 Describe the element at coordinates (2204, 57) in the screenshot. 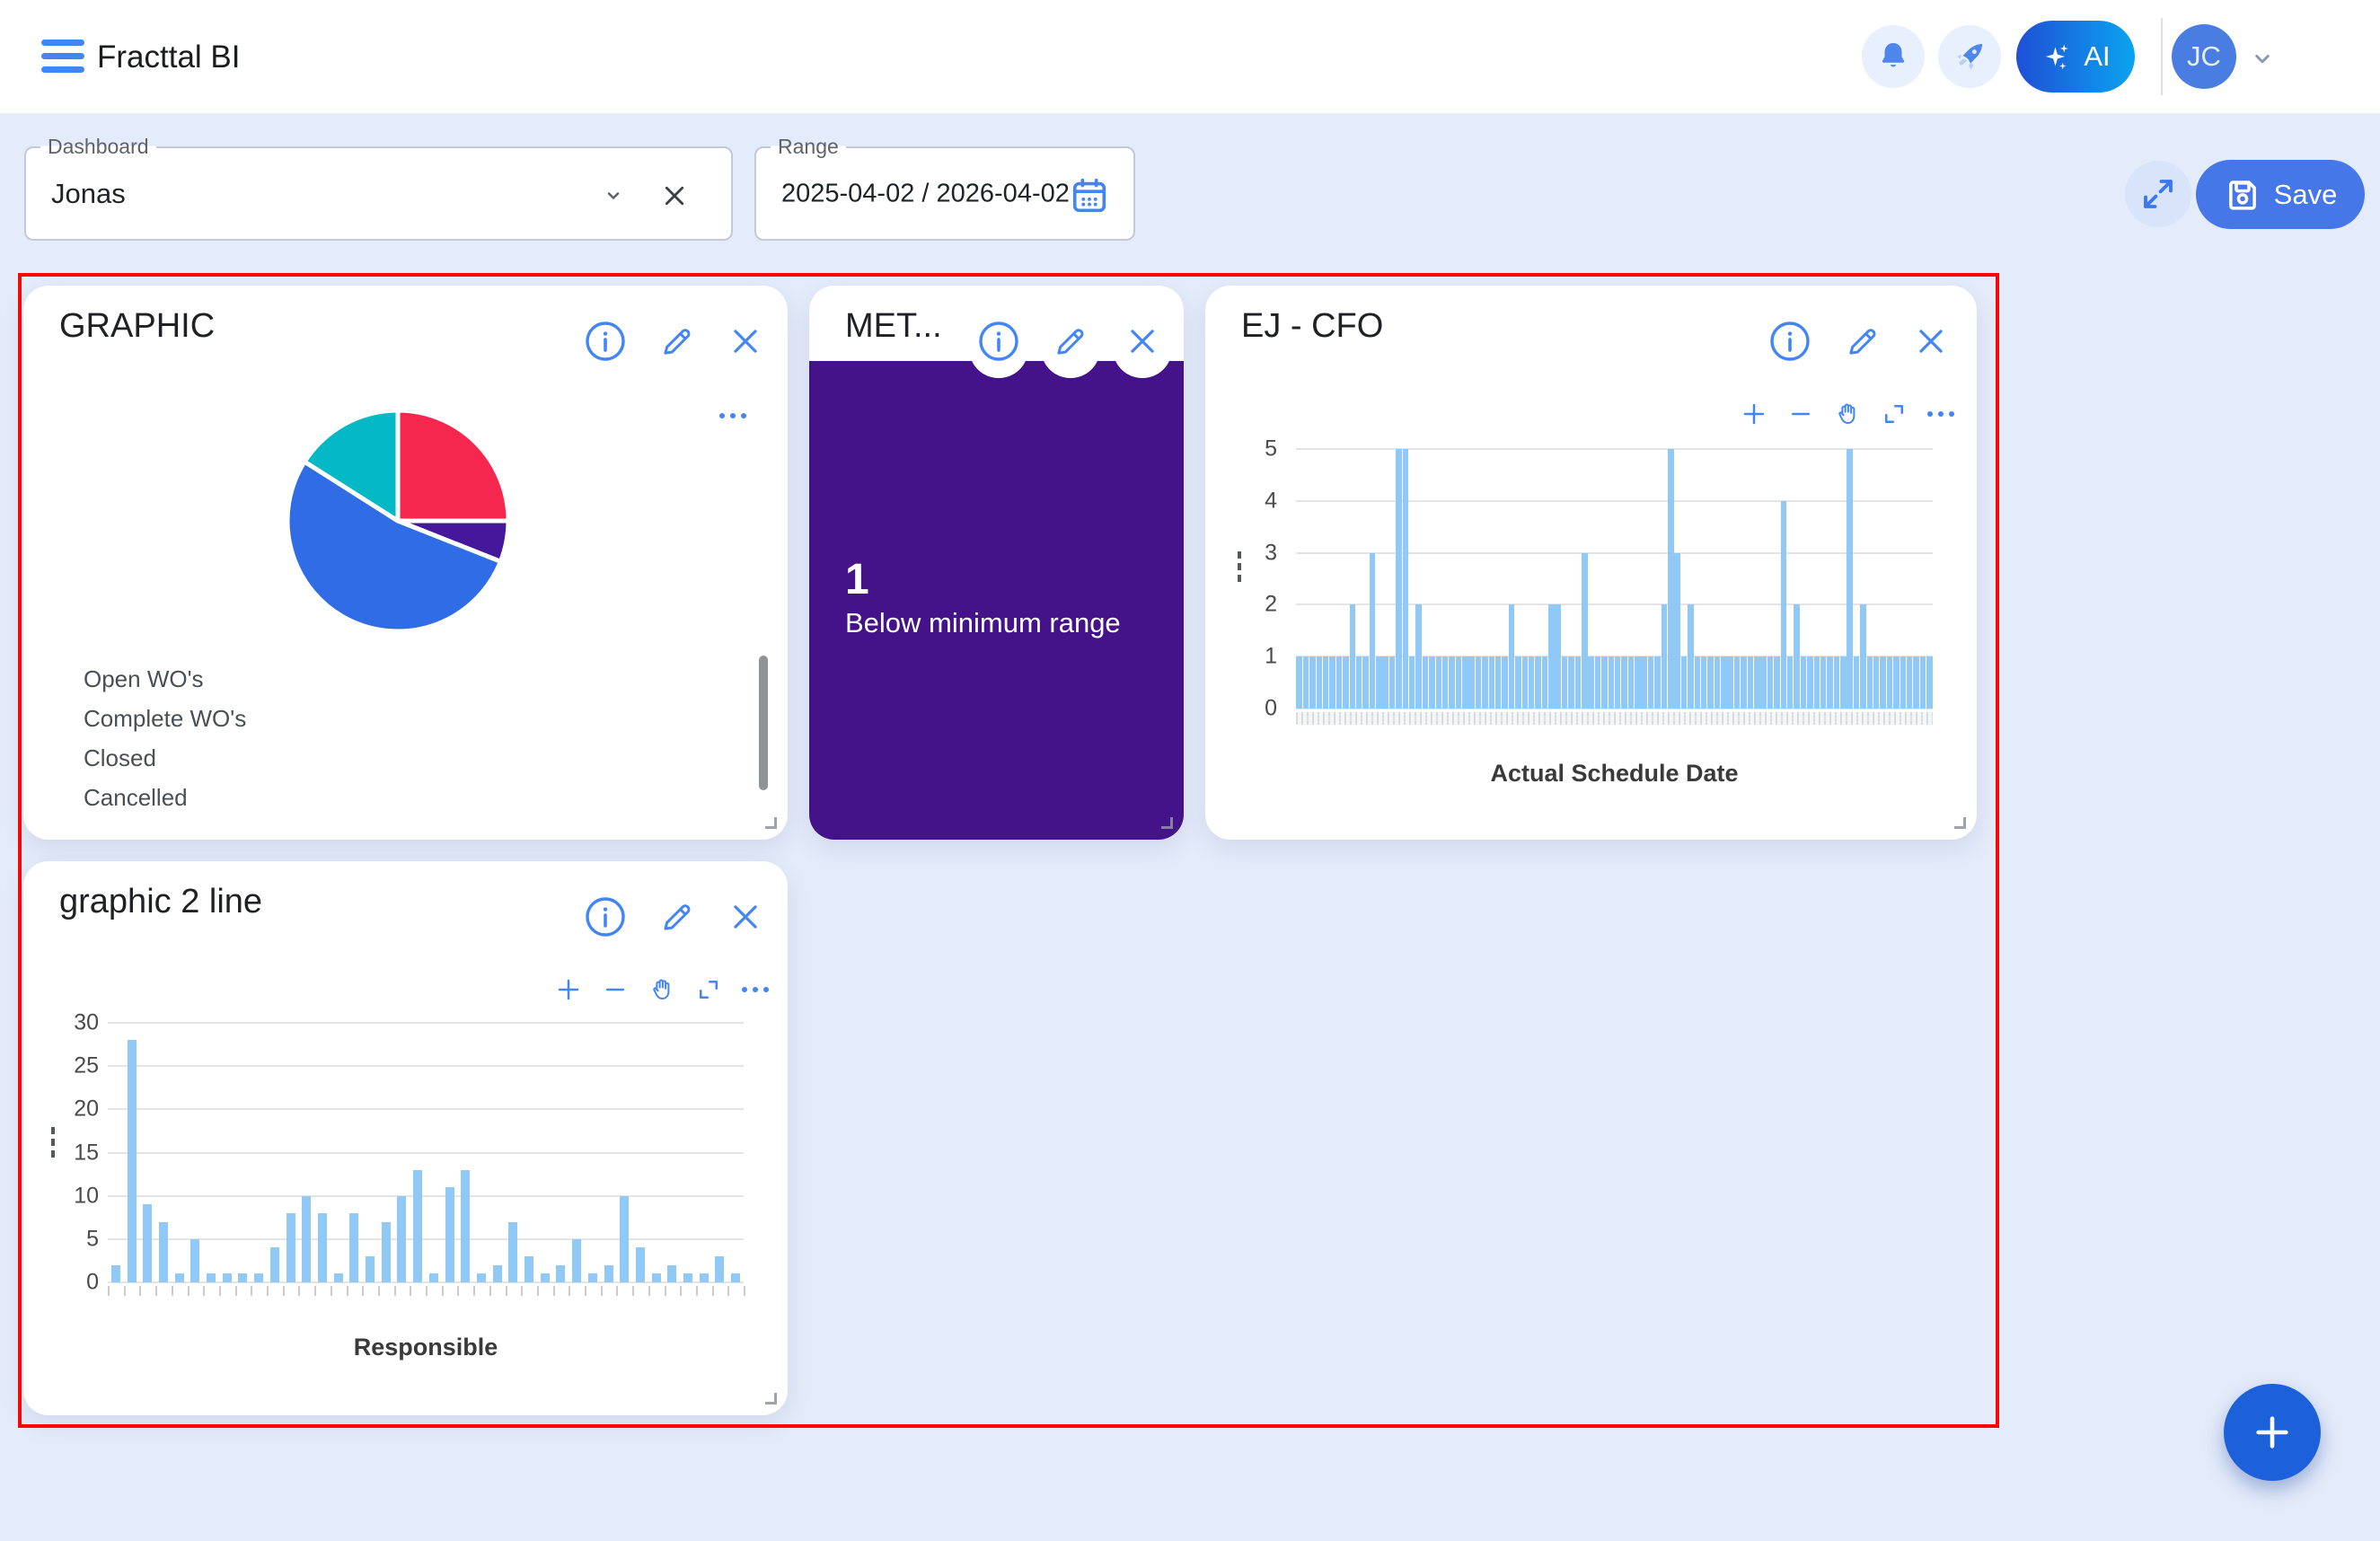

I see `avatar: JC` at that location.